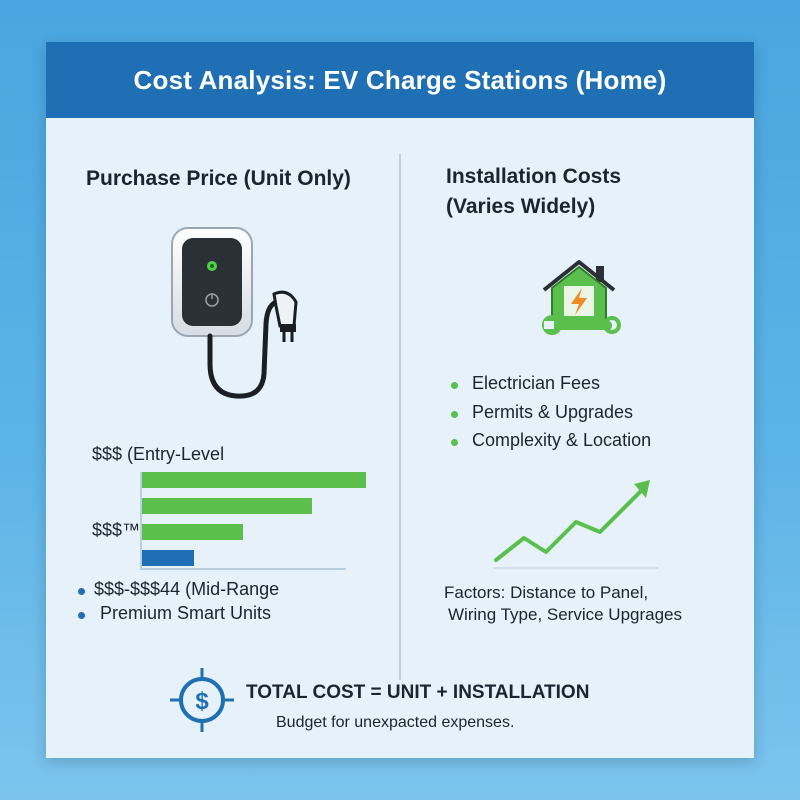  I want to click on bar-axis, so click(141, 521).